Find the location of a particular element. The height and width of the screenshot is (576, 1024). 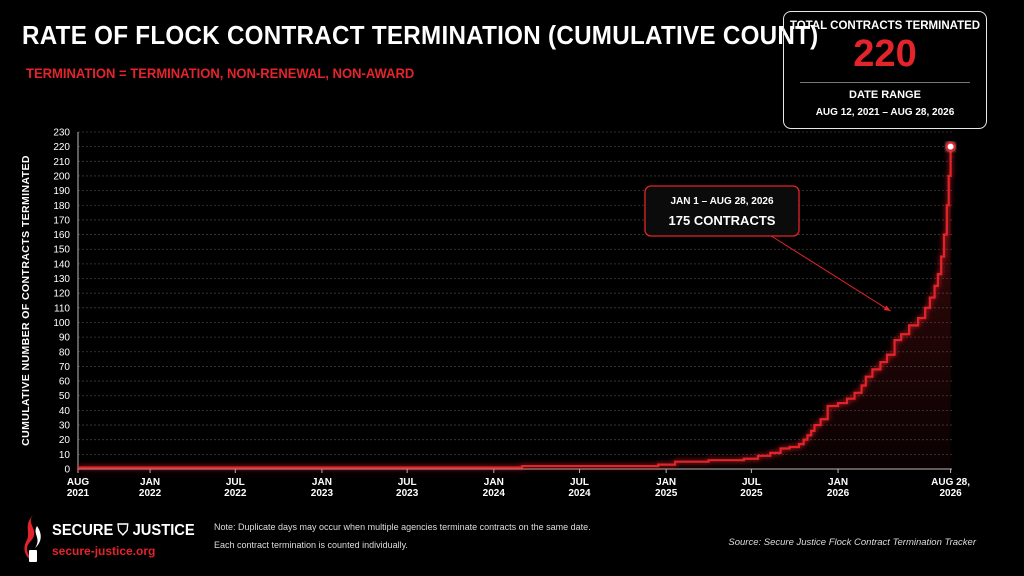

x-tick-label: AUG is located at coordinates (78, 482).